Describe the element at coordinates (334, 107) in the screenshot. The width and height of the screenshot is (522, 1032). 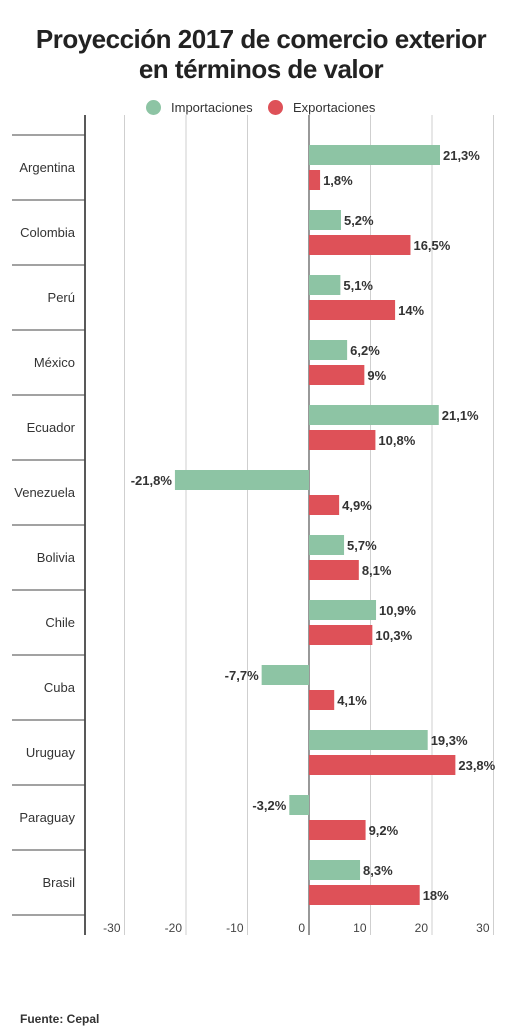
I see `legend-label-exportaciones: Exportaciones` at that location.